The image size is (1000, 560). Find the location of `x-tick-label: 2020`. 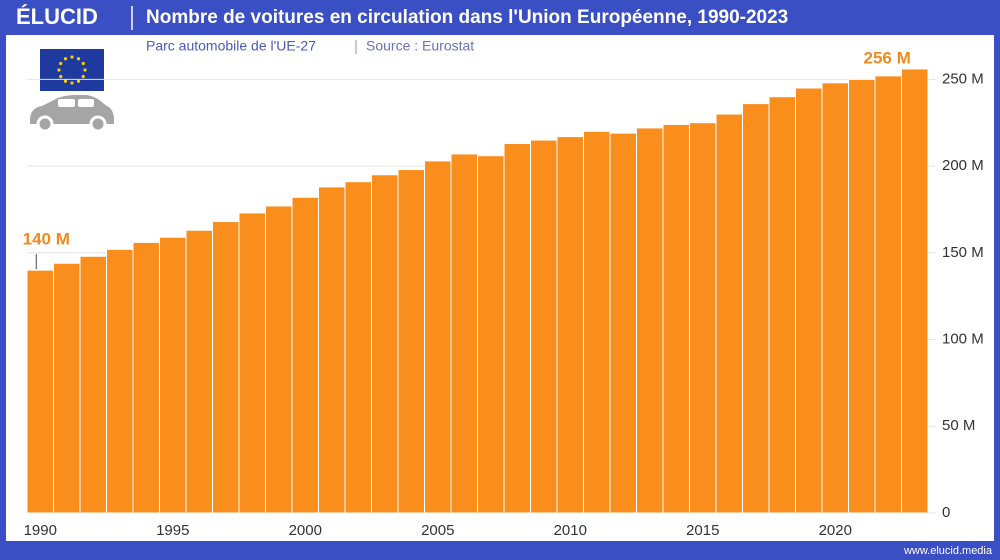

x-tick-label: 2020 is located at coordinates (835, 530).